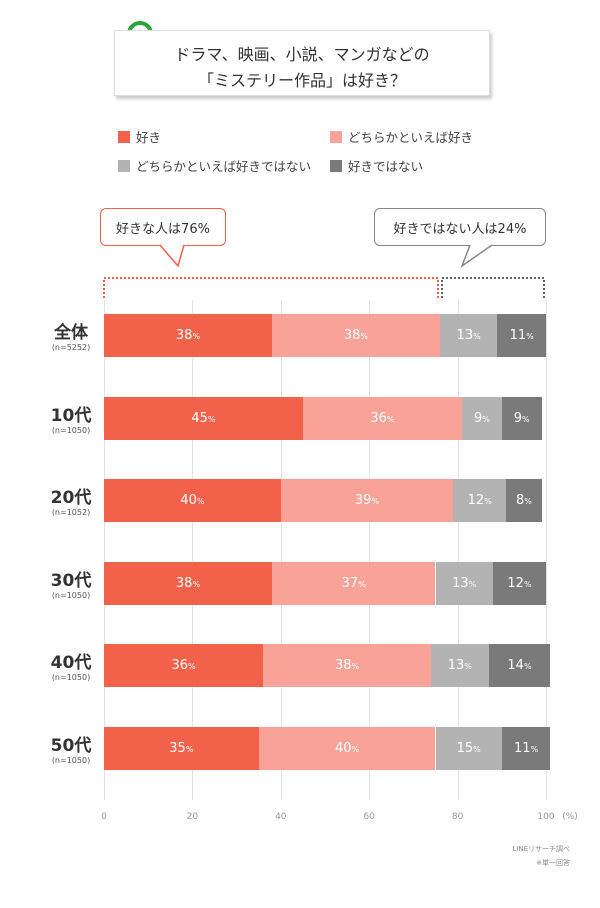 Image resolution: width=600 pixels, height=908 pixels. I want to click on legend-label: 好きではない, so click(386, 166).